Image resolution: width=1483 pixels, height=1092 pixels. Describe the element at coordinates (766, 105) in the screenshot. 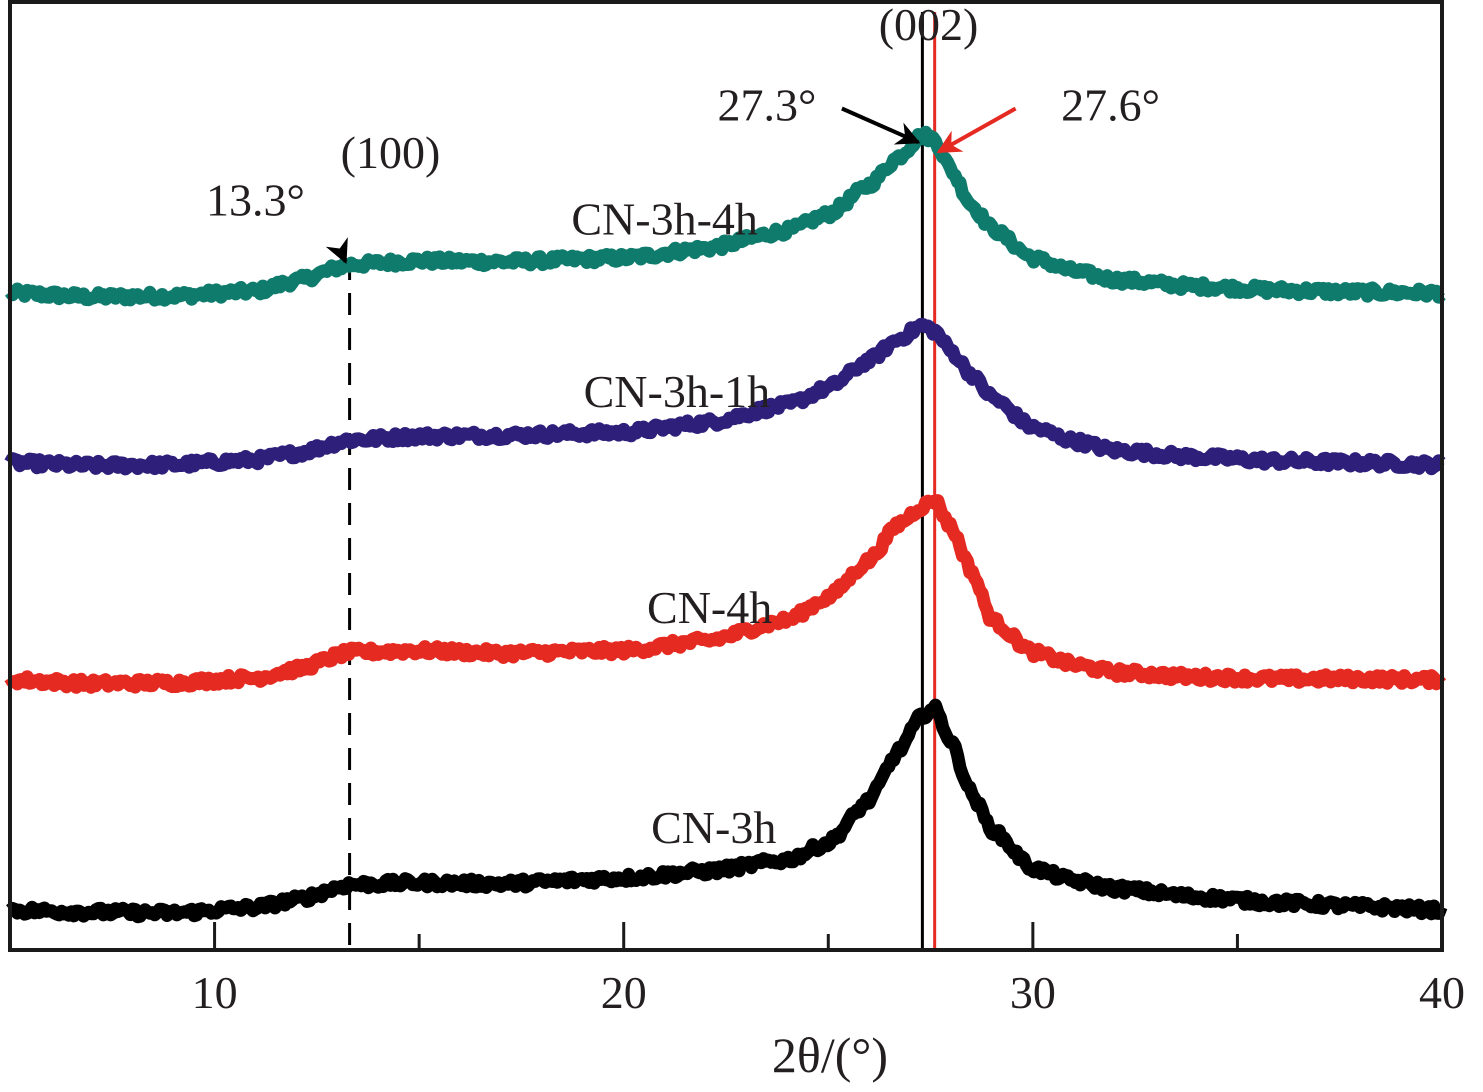

I see `annotation-angle-27-3: 27.3°` at that location.